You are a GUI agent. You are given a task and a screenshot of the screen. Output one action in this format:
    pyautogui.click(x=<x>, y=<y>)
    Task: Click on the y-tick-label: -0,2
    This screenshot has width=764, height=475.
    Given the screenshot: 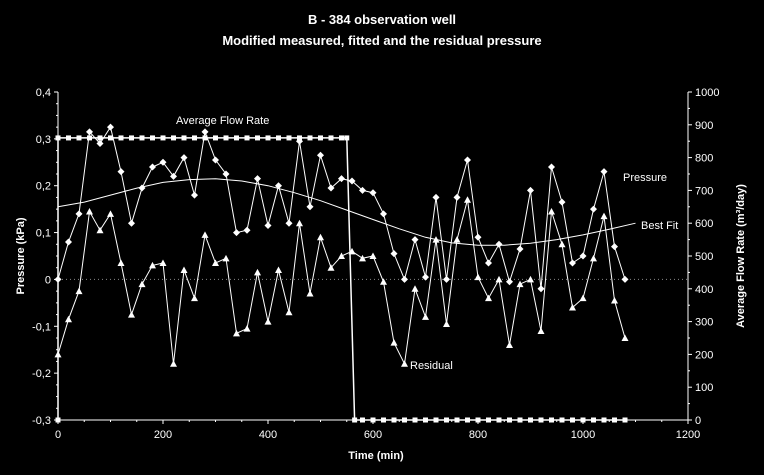 What is the action you would take?
    pyautogui.click(x=41, y=374)
    